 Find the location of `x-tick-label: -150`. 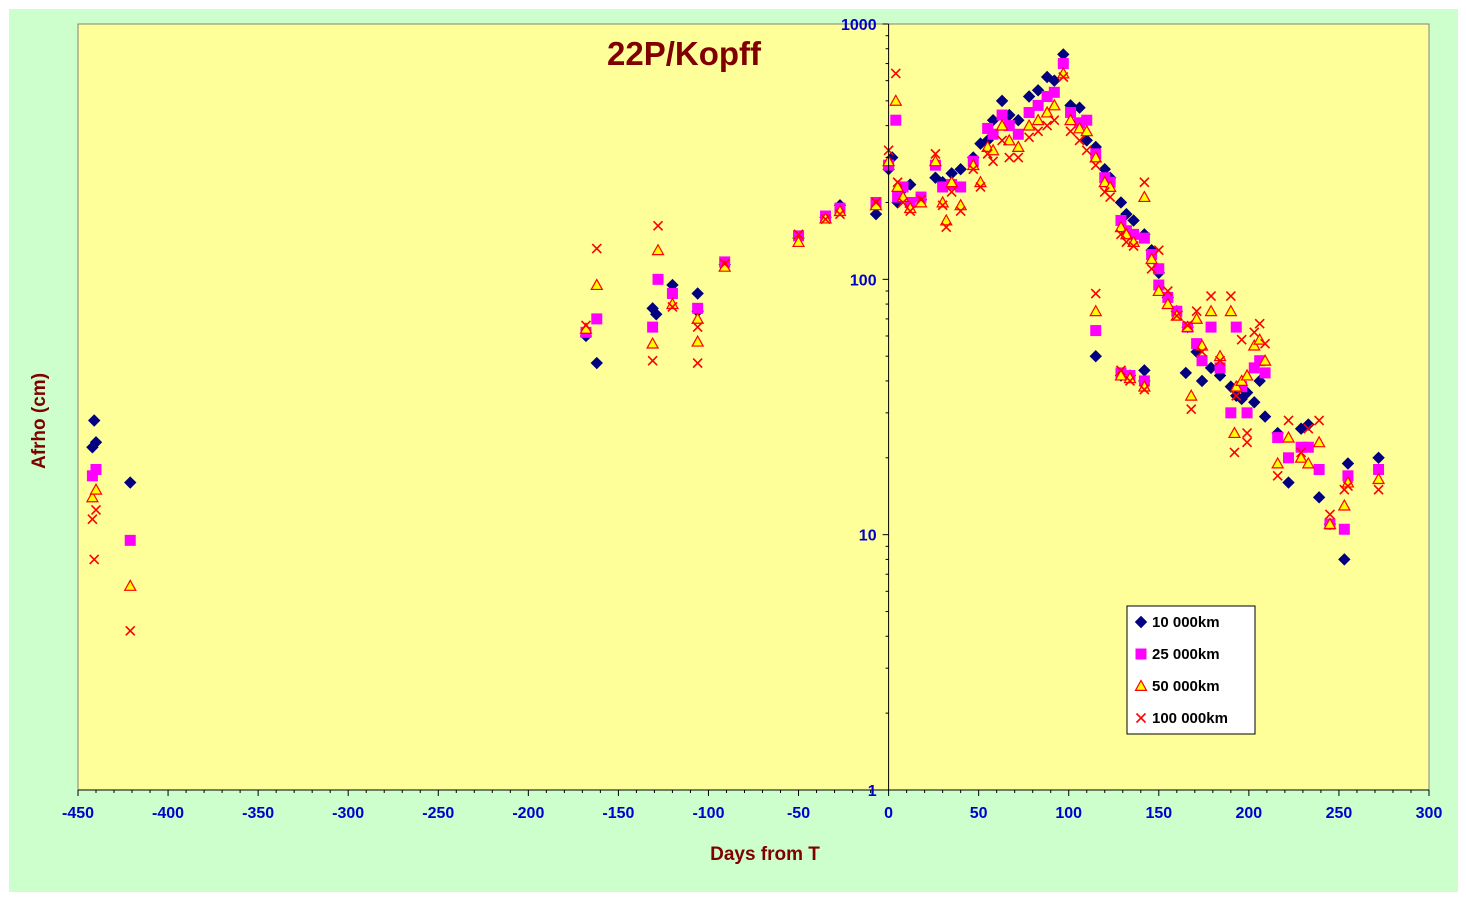

x-tick-label: -150 is located at coordinates (618, 813).